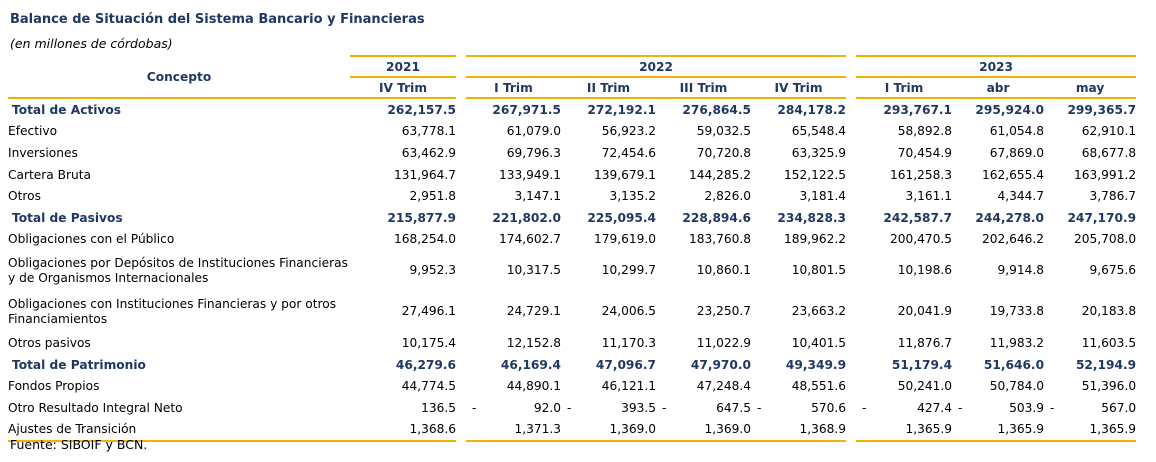 This screenshot has width=1156, height=462. I want to click on value-cell: 284,178.2, so click(812, 109).